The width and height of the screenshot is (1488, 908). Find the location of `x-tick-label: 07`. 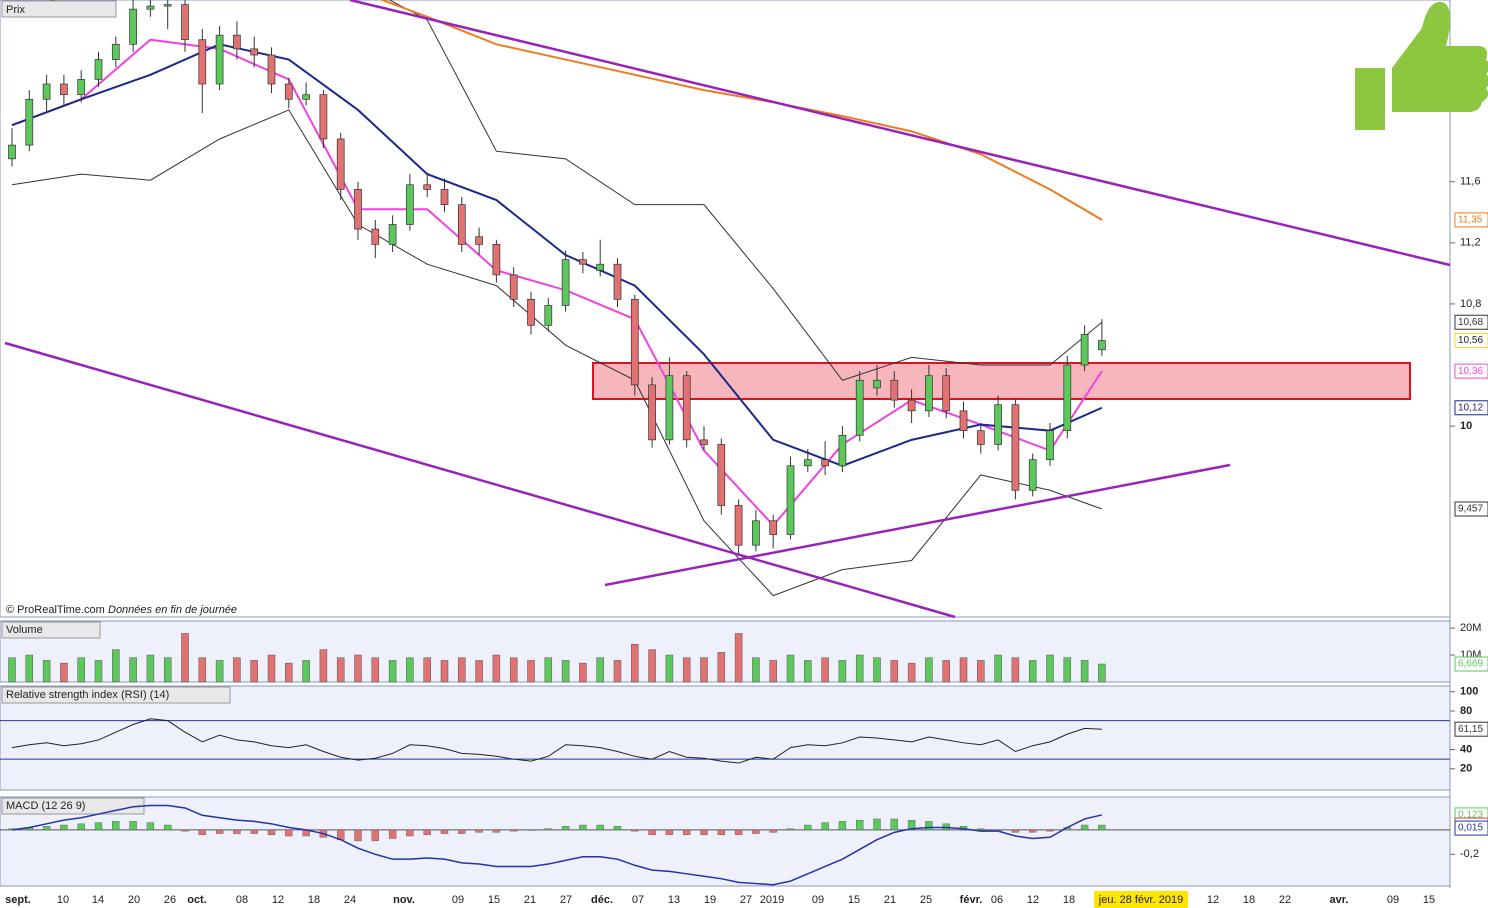

x-tick-label: 07 is located at coordinates (638, 900).